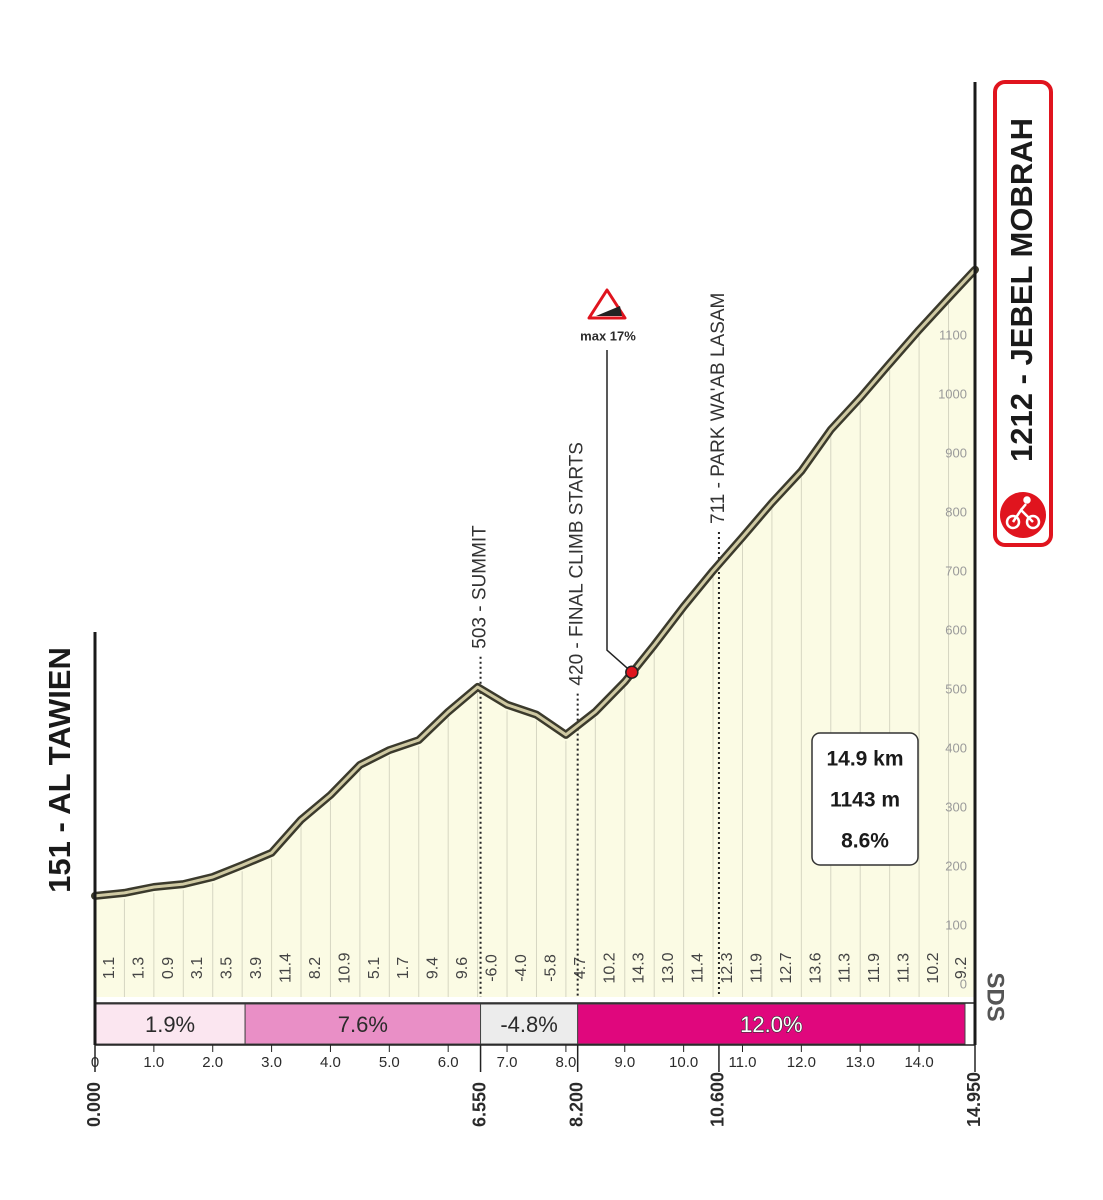  I want to click on gradient-label: 12.7, so click(786, 967).